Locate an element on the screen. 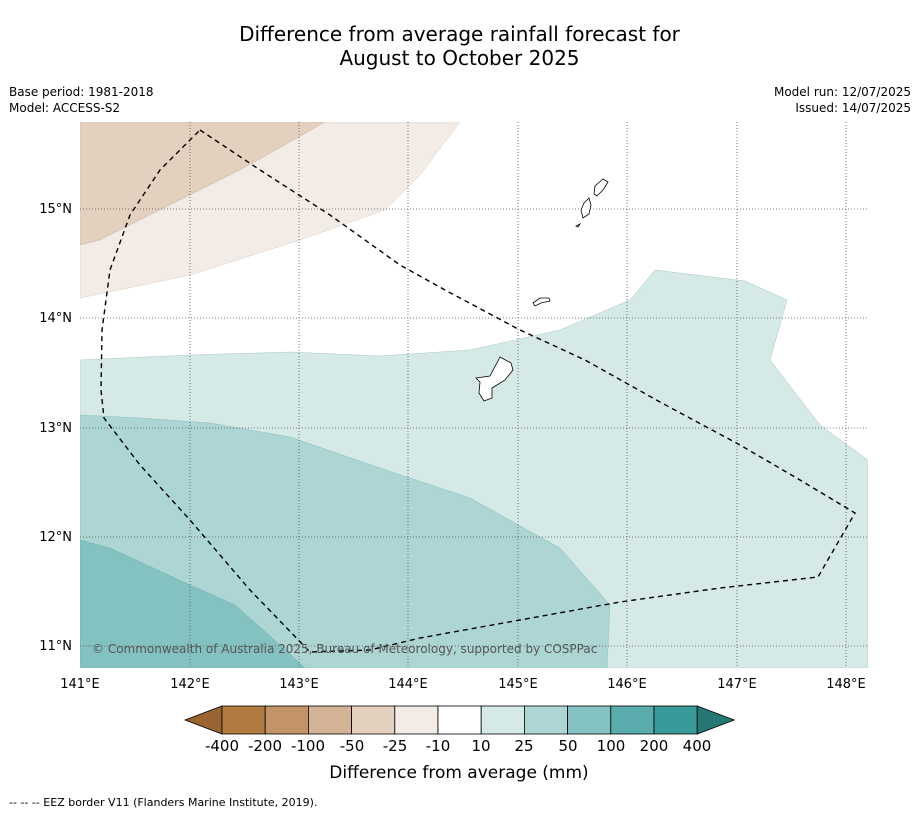 The height and width of the screenshot is (816, 919). lat-tick: 15°N is located at coordinates (55, 209).